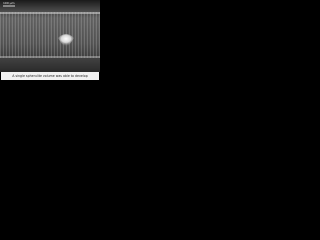 This screenshot has height=240, width=320. Describe the element at coordinates (66, 40) in the screenshot. I see `spherulite` at that location.